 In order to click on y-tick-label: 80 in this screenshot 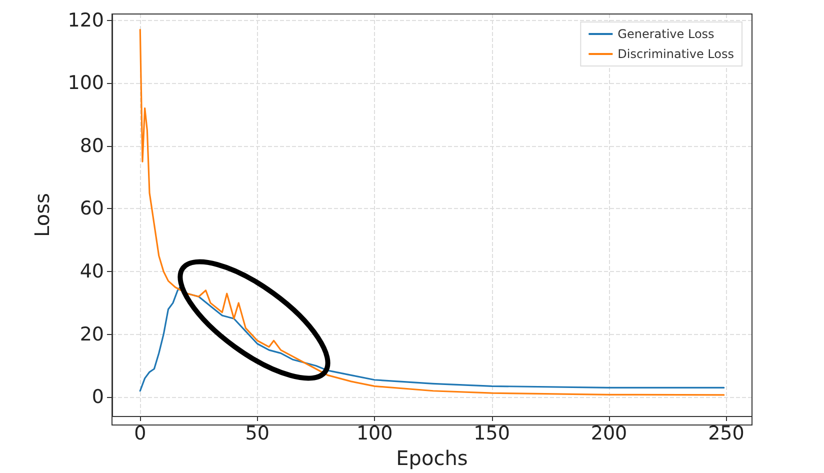, I will do `click(92, 145)`.